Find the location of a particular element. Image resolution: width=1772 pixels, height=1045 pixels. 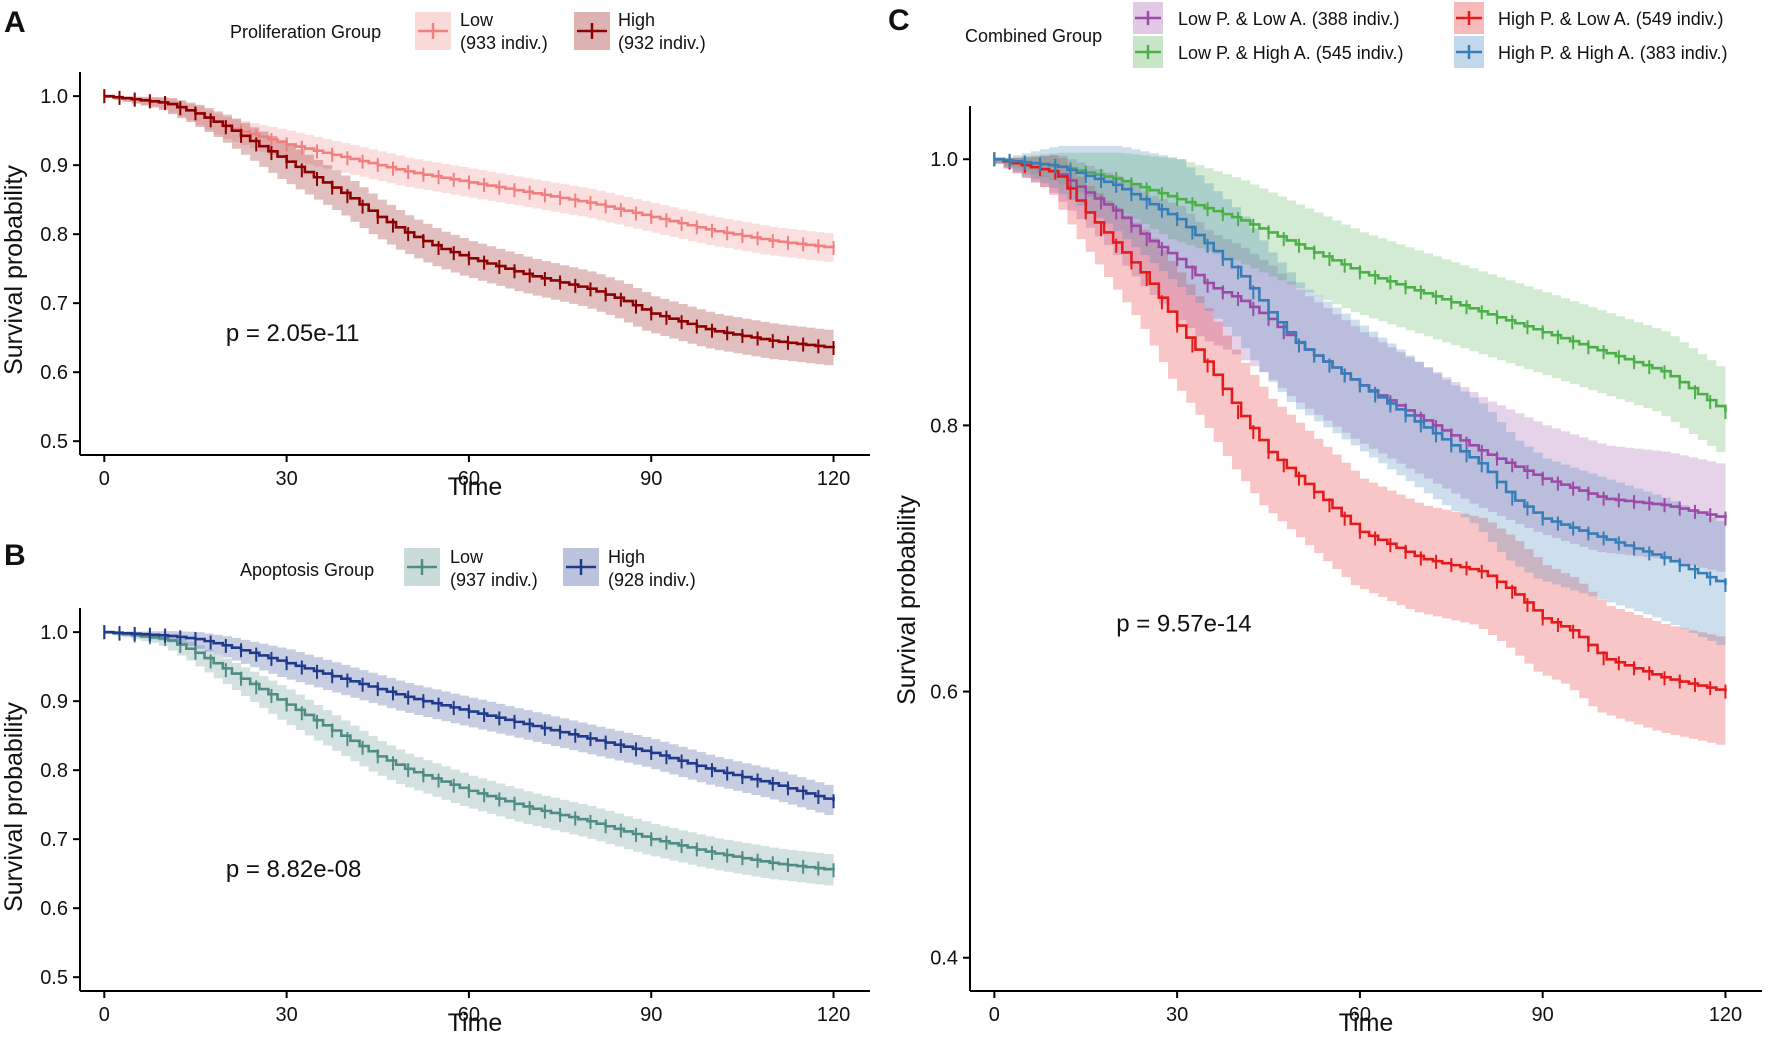

panel-b-y-tick-label: 0.7 is located at coordinates (54, 840).